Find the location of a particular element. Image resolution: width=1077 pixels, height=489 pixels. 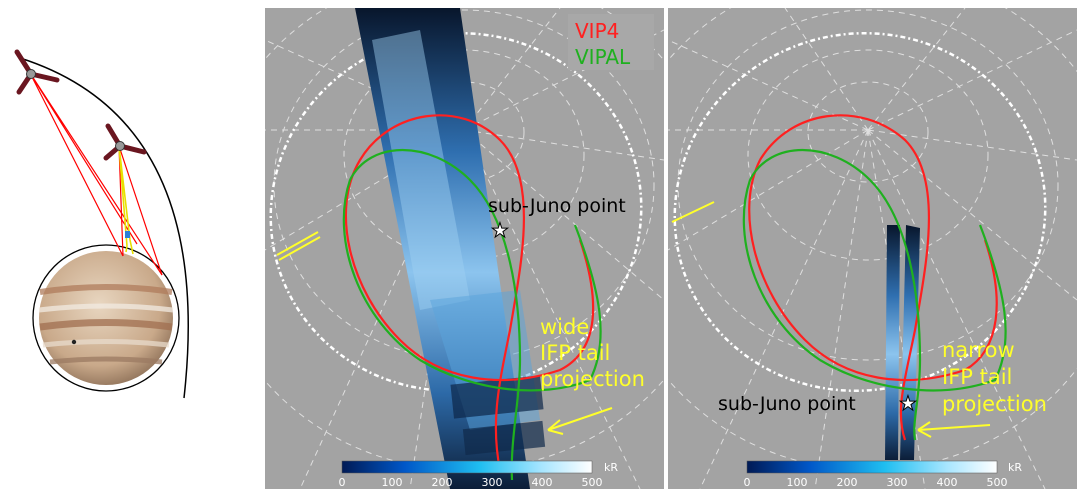

juno-orbit-arc is located at coordinates (104, 228).